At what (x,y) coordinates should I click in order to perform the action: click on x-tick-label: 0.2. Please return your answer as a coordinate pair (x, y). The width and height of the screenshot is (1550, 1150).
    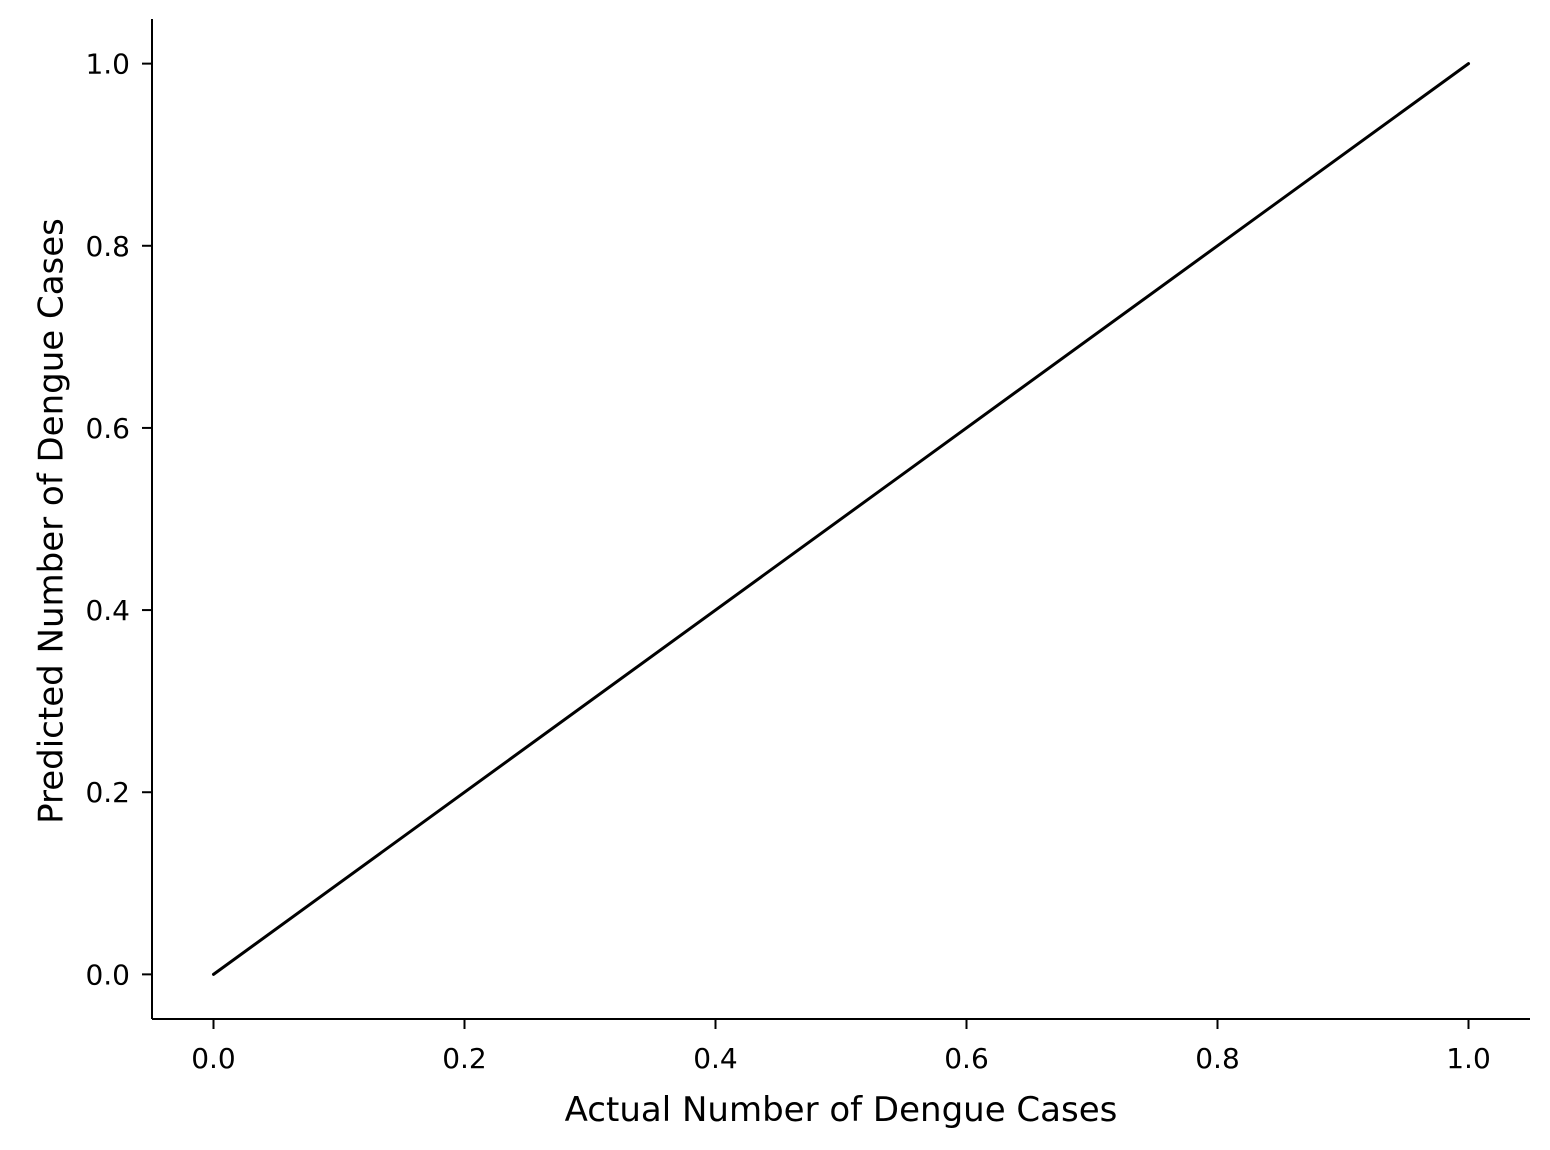
    Looking at the image, I should click on (464, 1058).